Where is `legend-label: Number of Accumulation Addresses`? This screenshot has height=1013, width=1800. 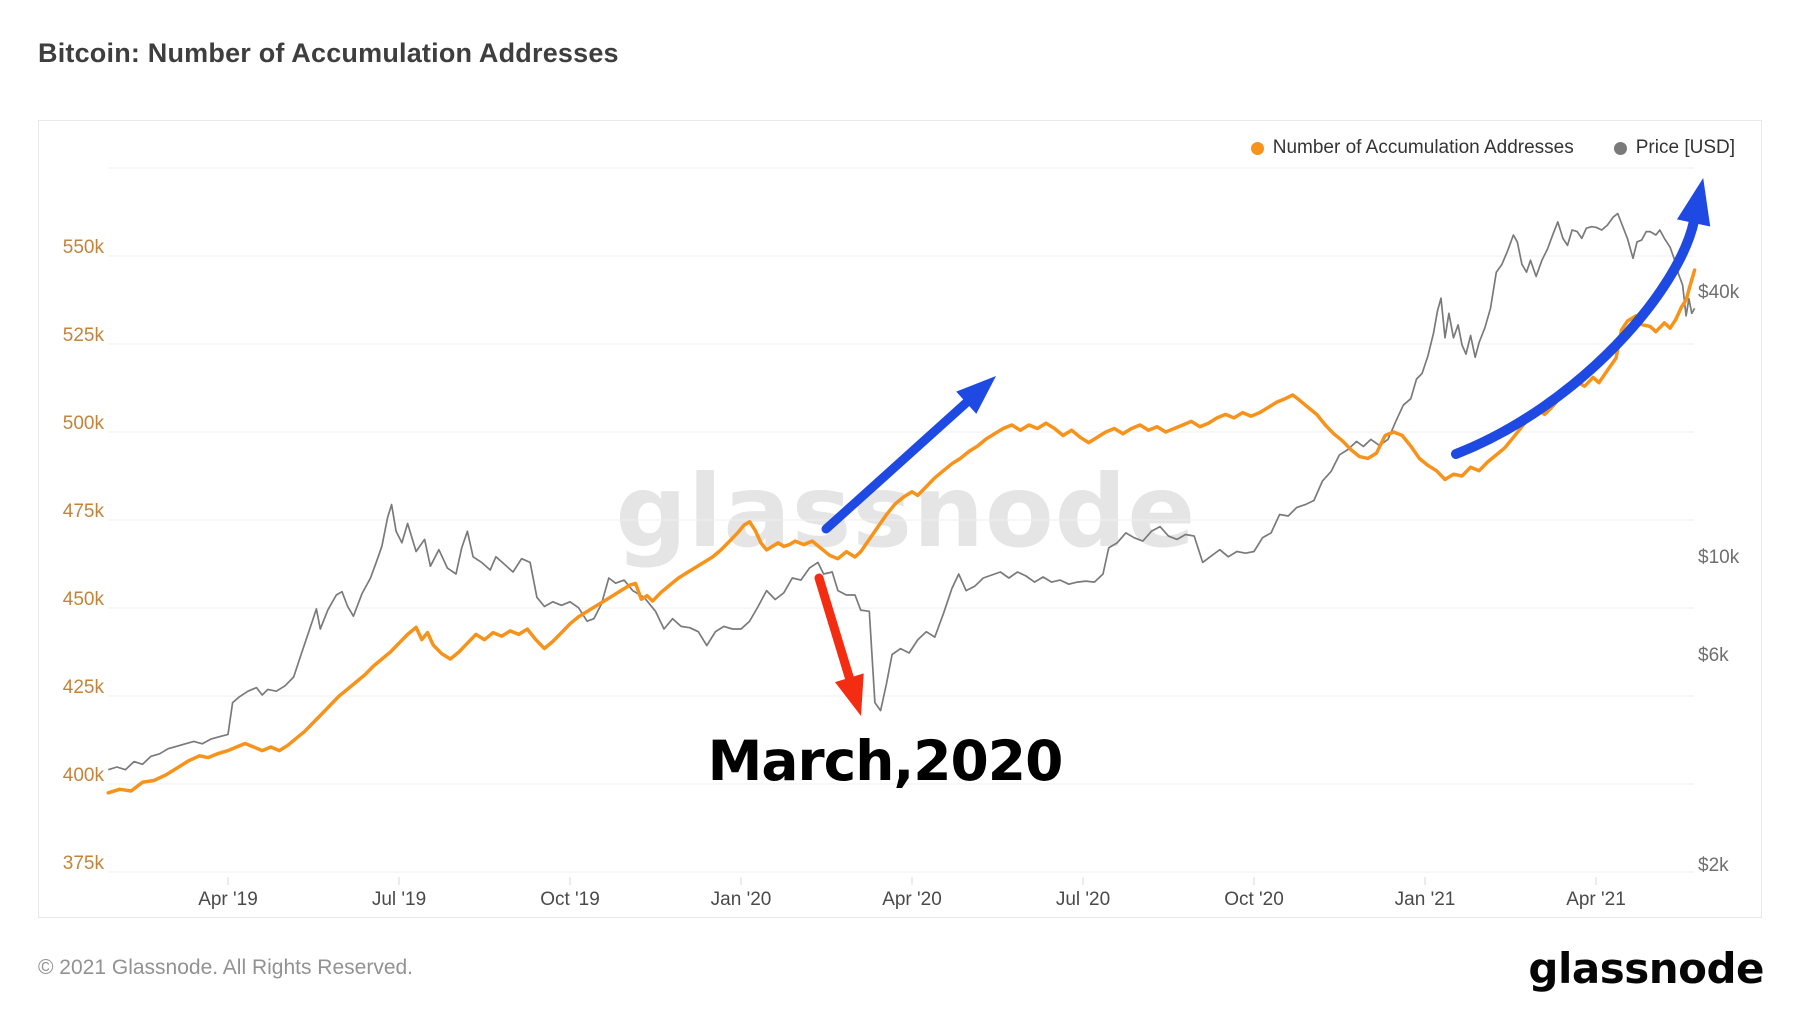
legend-label: Number of Accumulation Addresses is located at coordinates (1423, 147).